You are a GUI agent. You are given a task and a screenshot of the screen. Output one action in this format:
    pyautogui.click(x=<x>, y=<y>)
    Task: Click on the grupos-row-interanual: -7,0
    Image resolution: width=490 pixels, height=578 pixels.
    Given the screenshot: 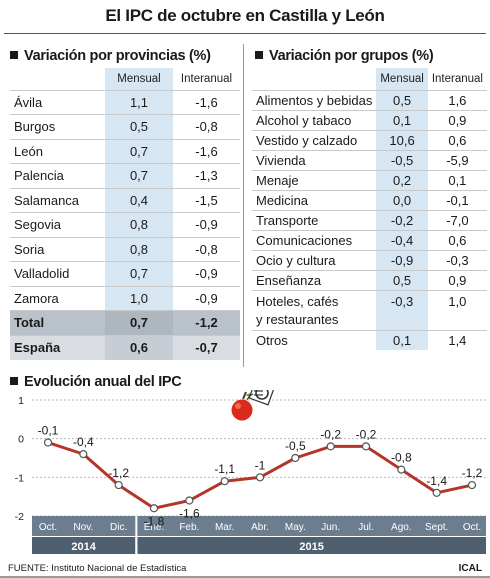 What is the action you would take?
    pyautogui.click(x=457, y=219)
    